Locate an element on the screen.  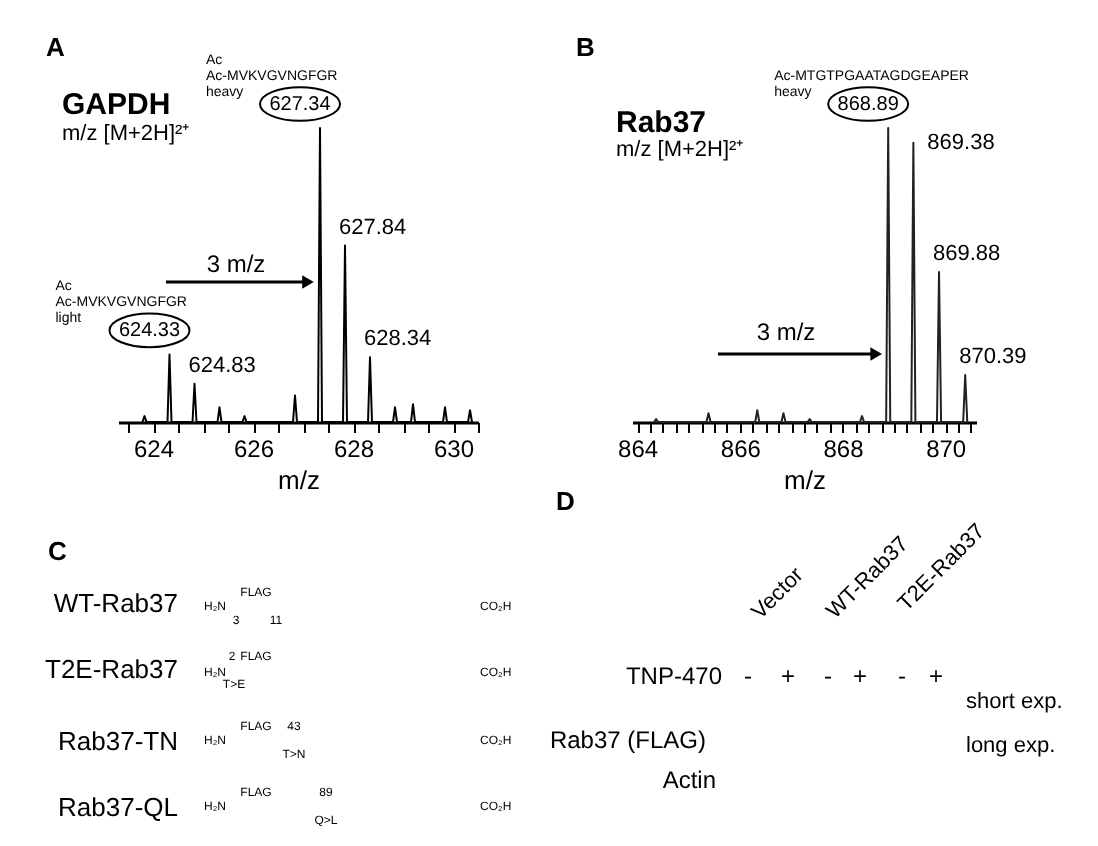
text: Rab37 (FLAG) is located at coordinates (627, 740).